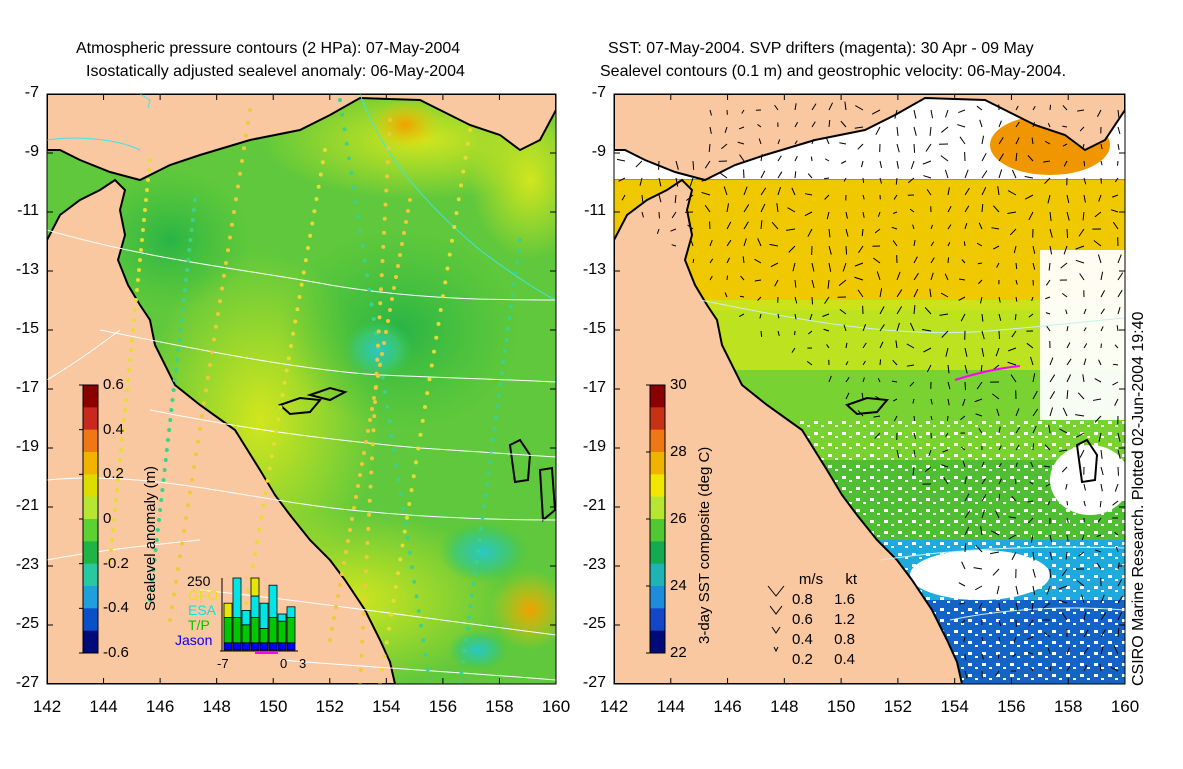 The image size is (1183, 769). Describe the element at coordinates (27, 623) in the screenshot. I see `lat-tick-label: -25` at that location.